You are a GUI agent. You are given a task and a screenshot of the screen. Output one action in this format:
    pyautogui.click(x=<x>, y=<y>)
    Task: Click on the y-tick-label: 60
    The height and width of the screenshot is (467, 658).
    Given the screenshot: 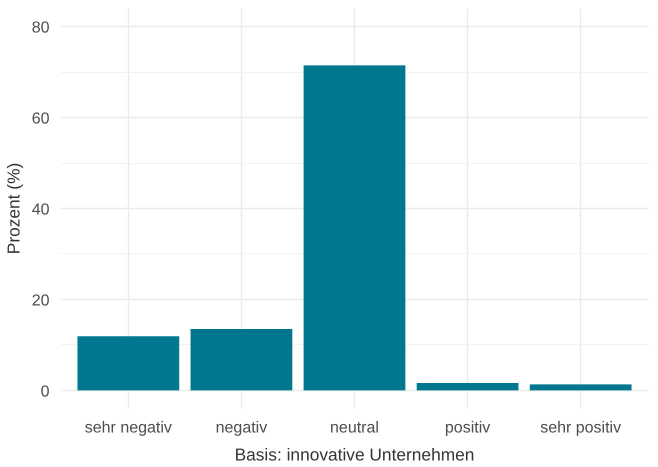 What is the action you would take?
    pyautogui.click(x=41, y=119)
    